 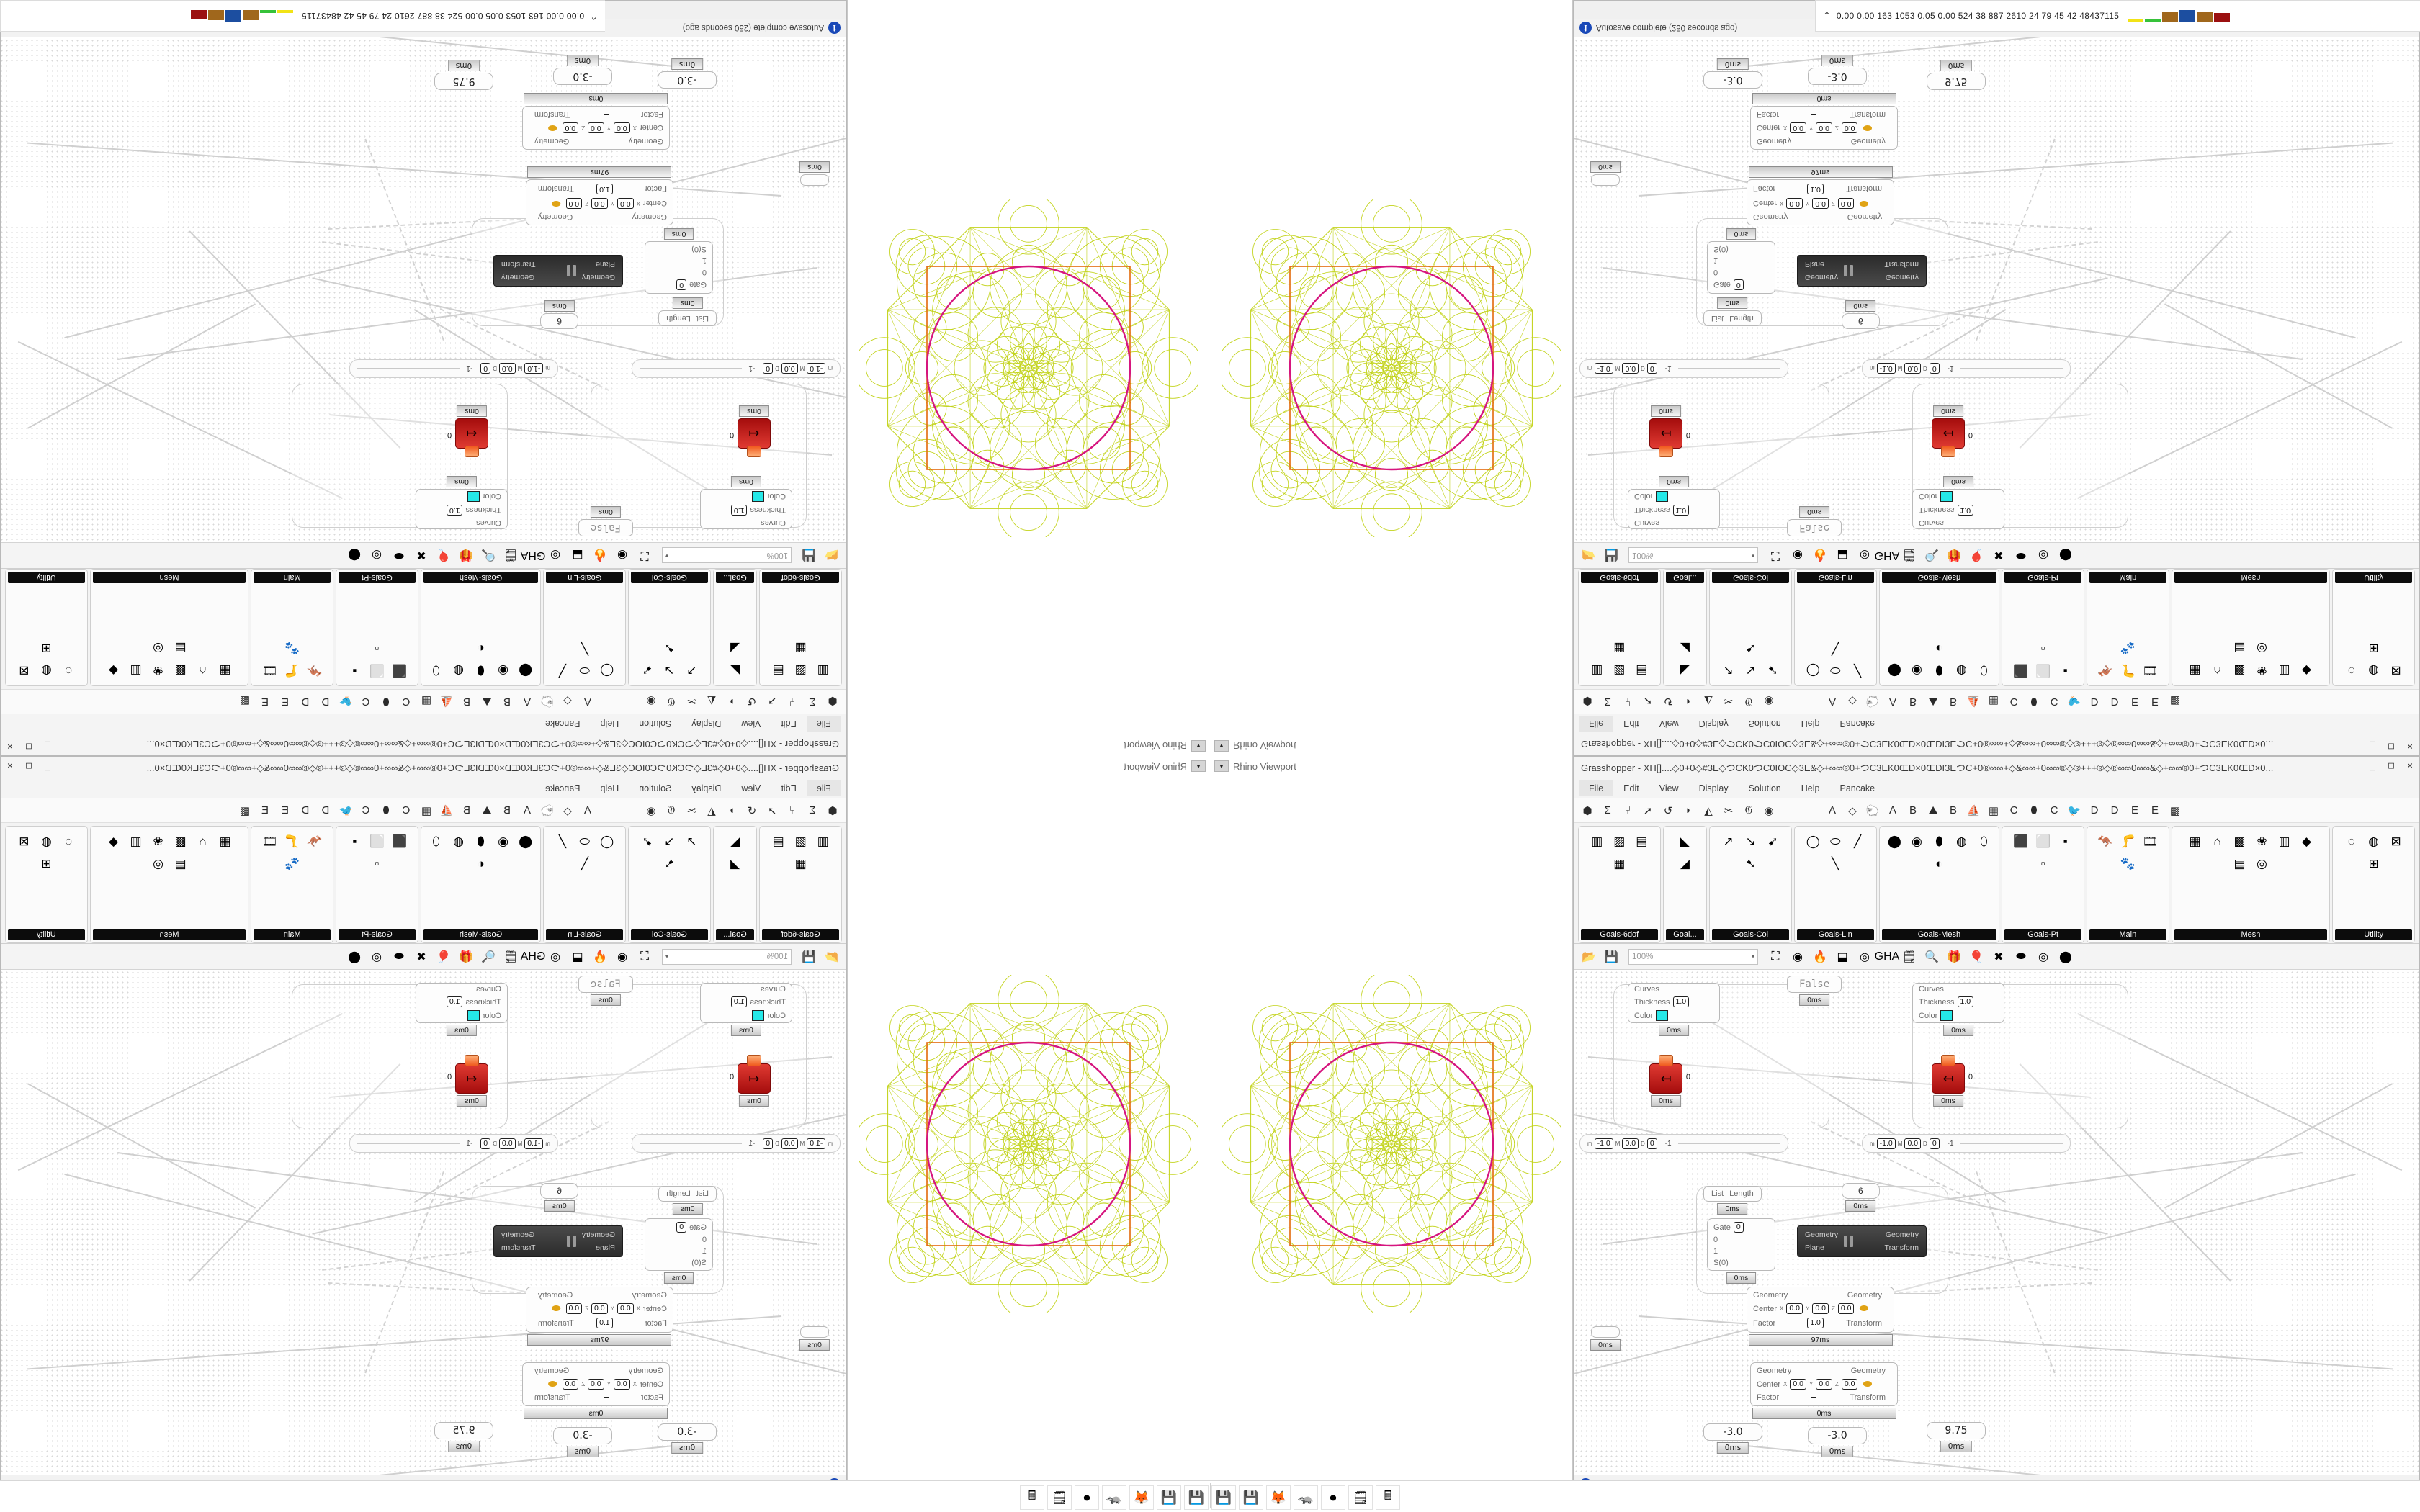 What do you see at coordinates (606, 114) in the screenshot?
I see `factor-value` at bounding box center [606, 114].